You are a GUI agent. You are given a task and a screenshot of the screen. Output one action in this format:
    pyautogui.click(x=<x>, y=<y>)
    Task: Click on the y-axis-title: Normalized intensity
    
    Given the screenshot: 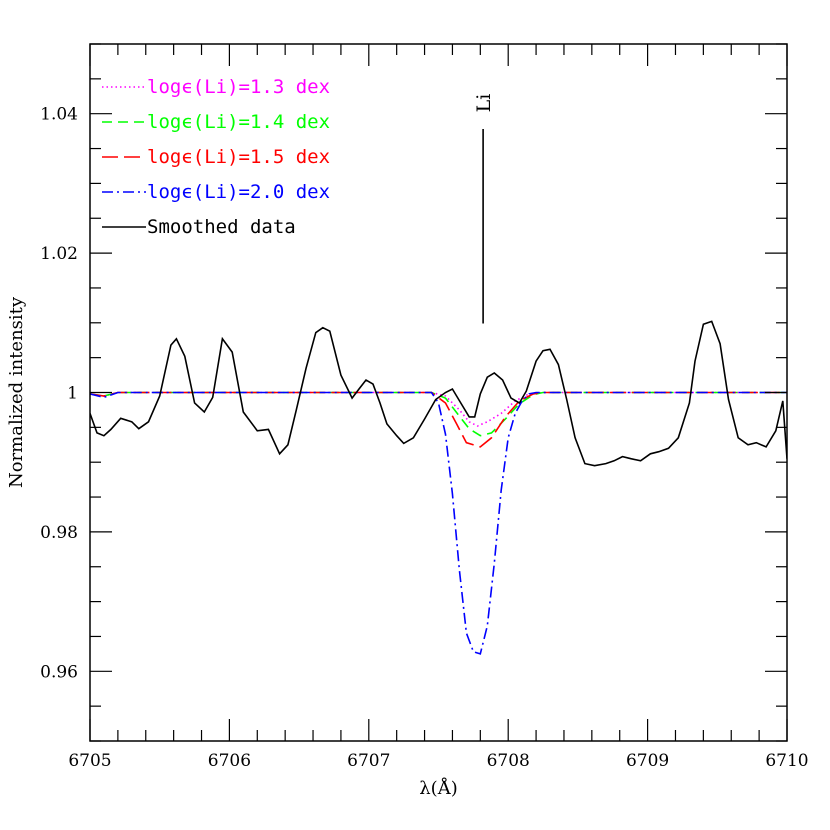 What is the action you would take?
    pyautogui.click(x=16, y=392)
    